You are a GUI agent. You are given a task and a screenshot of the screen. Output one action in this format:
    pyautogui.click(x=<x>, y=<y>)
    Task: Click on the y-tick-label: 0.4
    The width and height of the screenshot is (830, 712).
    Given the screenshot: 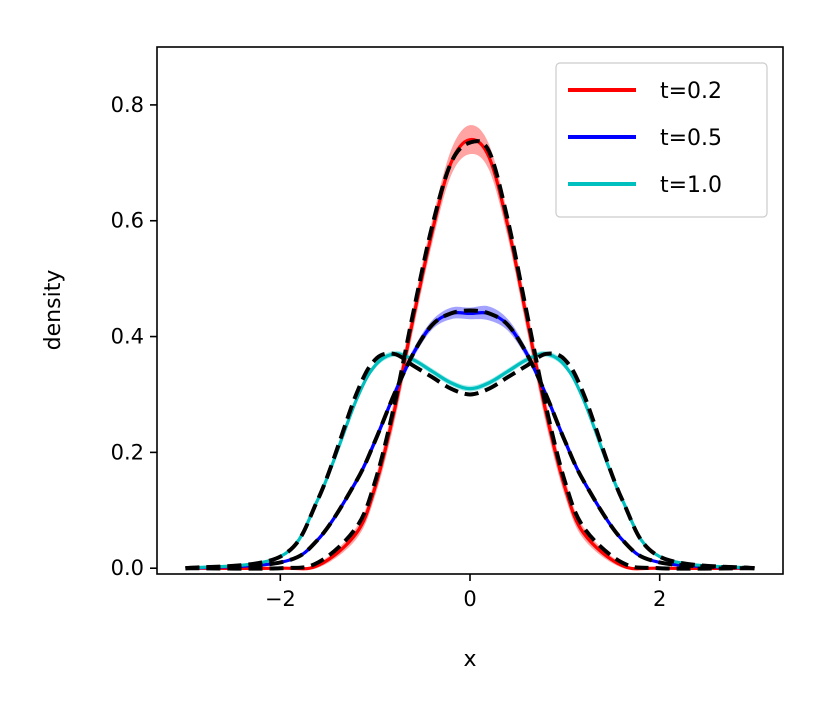 What is the action you would take?
    pyautogui.click(x=127, y=337)
    